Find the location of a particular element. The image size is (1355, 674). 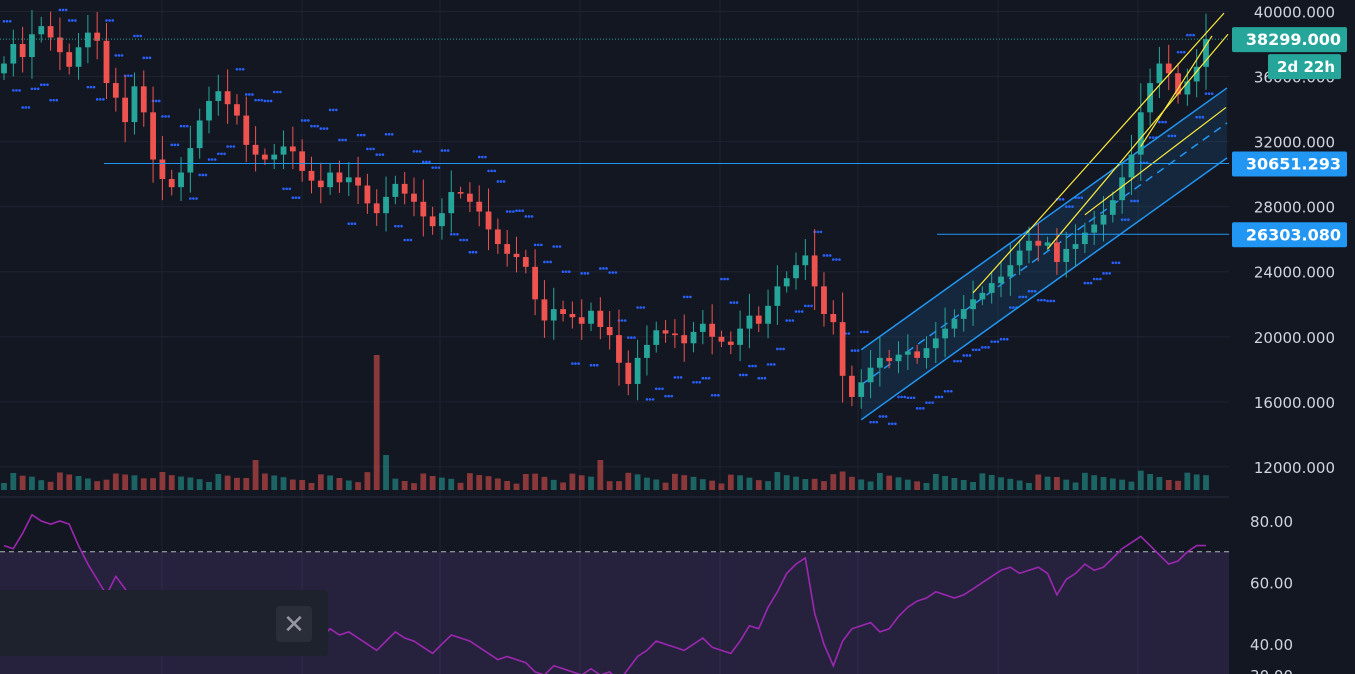

price-tick-label: 24000.000 is located at coordinates (1294, 273).